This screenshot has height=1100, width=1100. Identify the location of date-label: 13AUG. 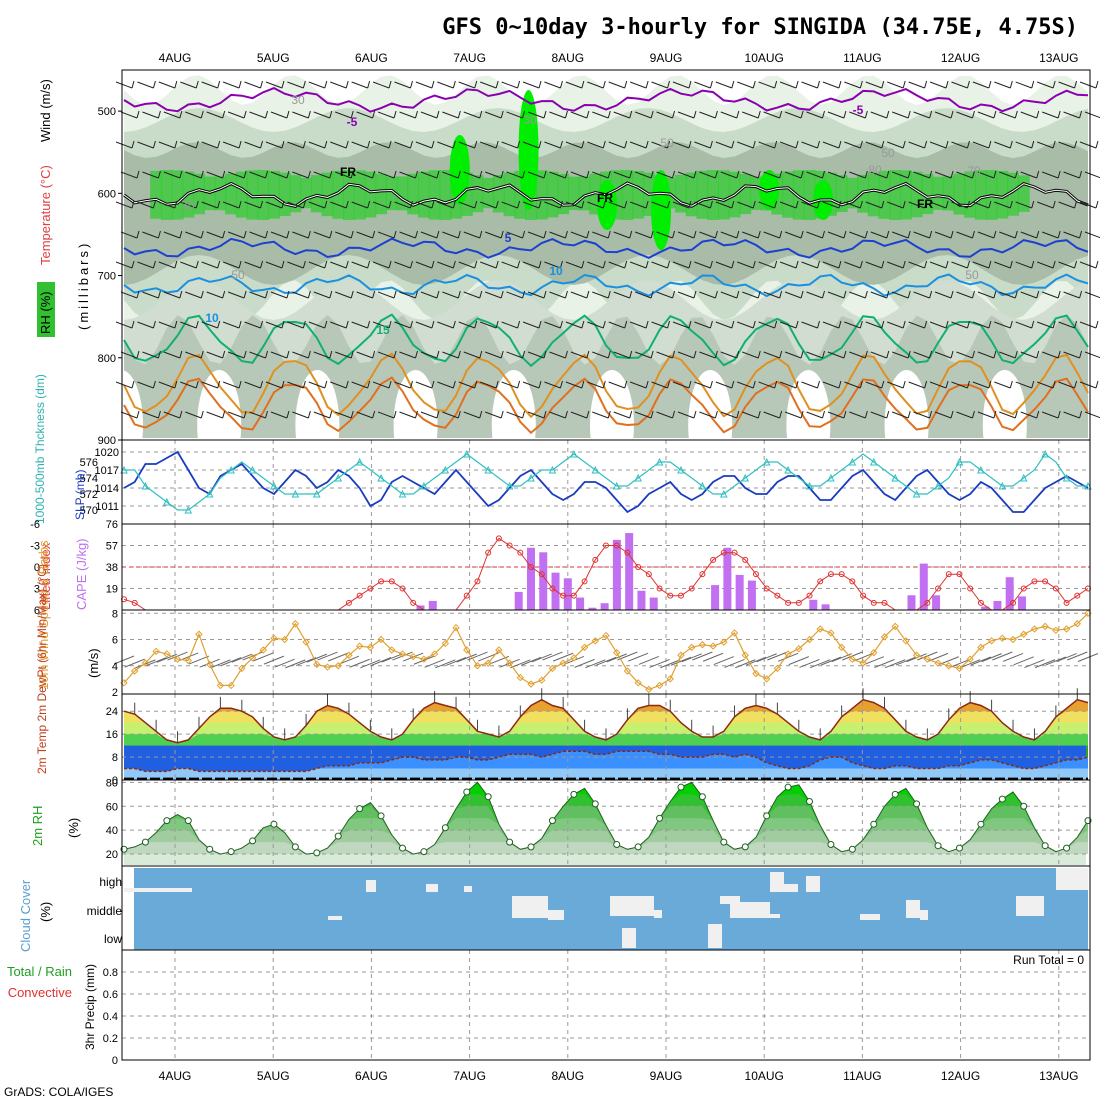
(1058, 1076).